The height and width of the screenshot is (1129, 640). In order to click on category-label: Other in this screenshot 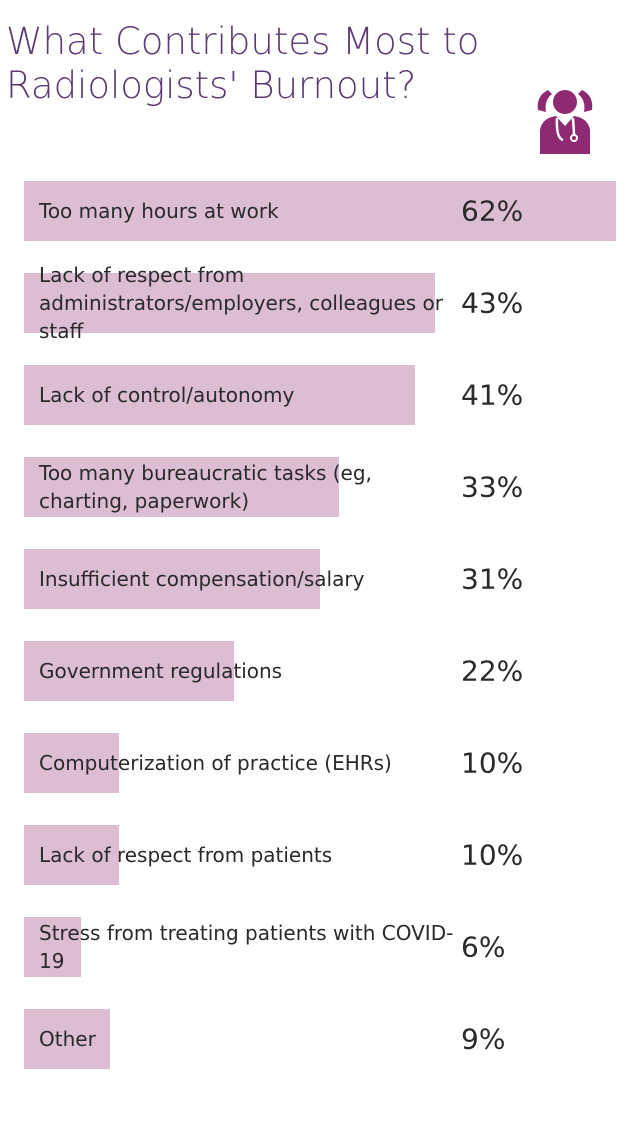, I will do `click(67, 1039)`.